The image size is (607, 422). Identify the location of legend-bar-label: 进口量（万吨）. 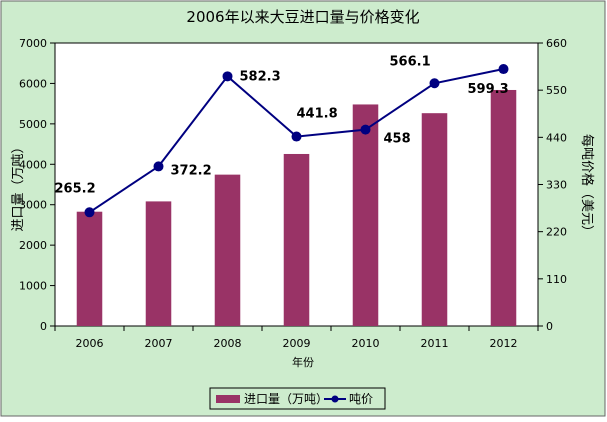
(286, 399).